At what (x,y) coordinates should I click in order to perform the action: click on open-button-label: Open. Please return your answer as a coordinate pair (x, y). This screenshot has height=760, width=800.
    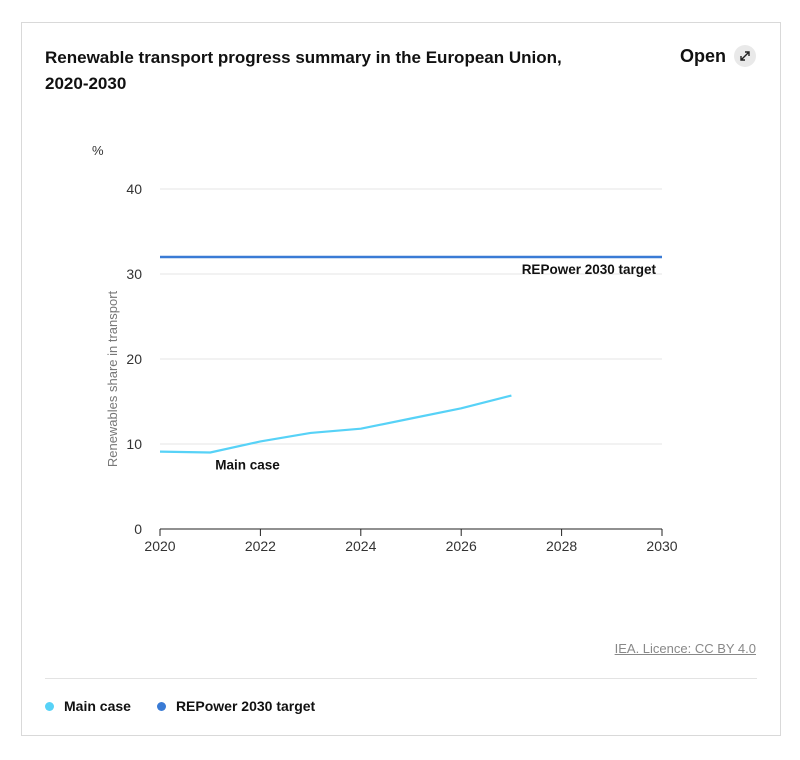
    Looking at the image, I should click on (702, 55).